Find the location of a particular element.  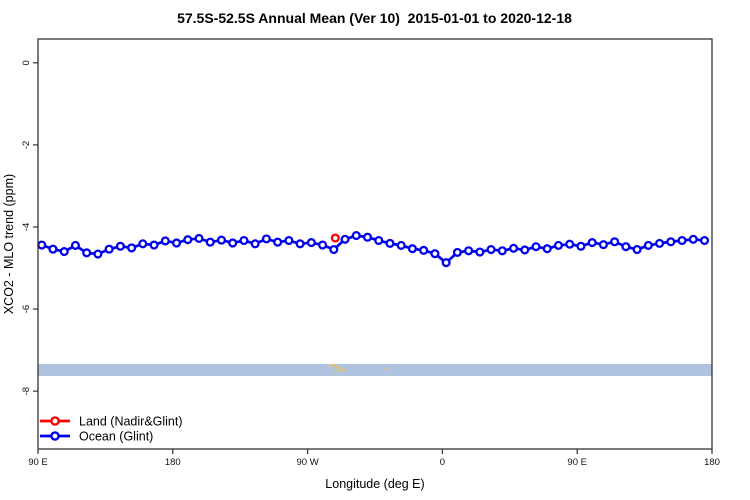

legend: Land (Nadir&Glint) Ocean (Glint) is located at coordinates (111, 429).